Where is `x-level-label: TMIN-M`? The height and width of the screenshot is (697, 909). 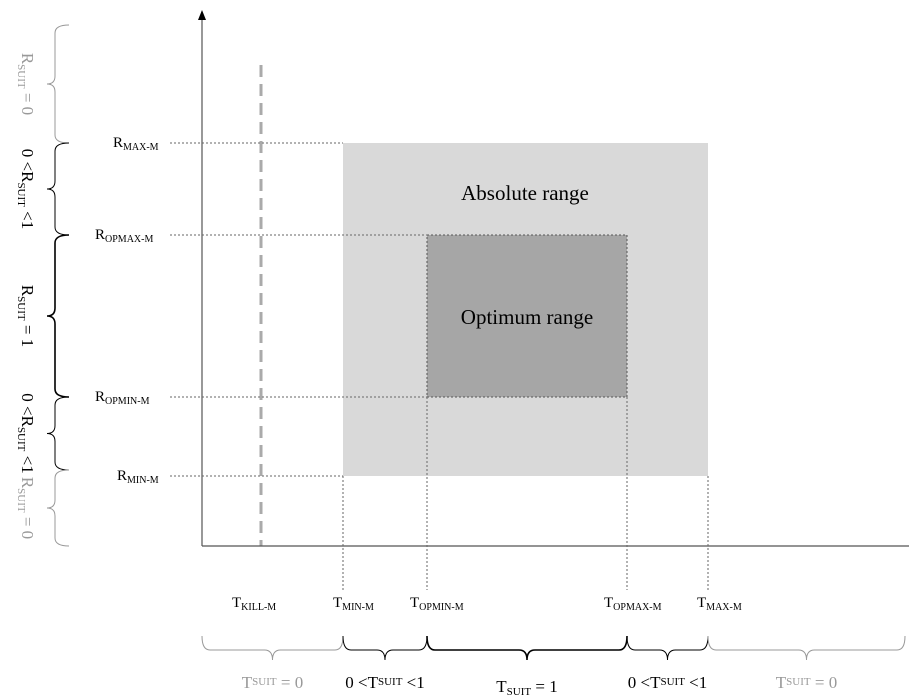
x-level-label: TMIN-M is located at coordinates (353, 604).